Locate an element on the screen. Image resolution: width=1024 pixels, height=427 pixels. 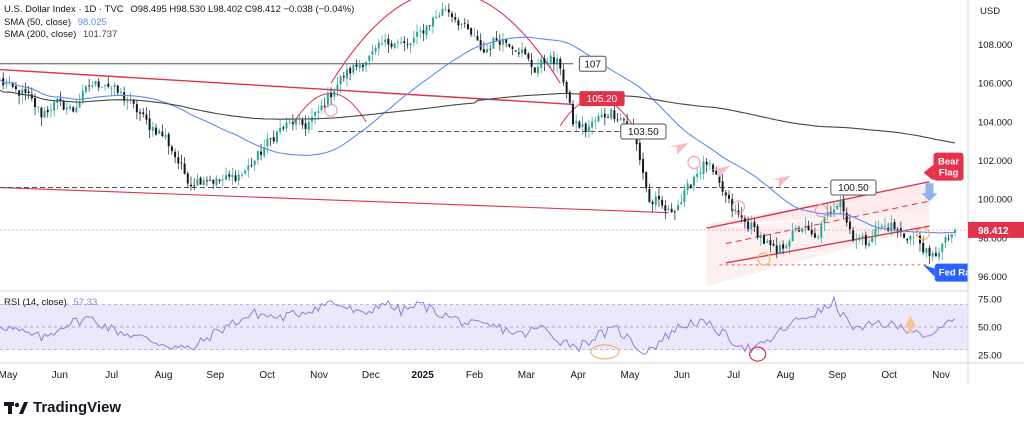
tradingview-brand: TradingView is located at coordinates (62, 407).